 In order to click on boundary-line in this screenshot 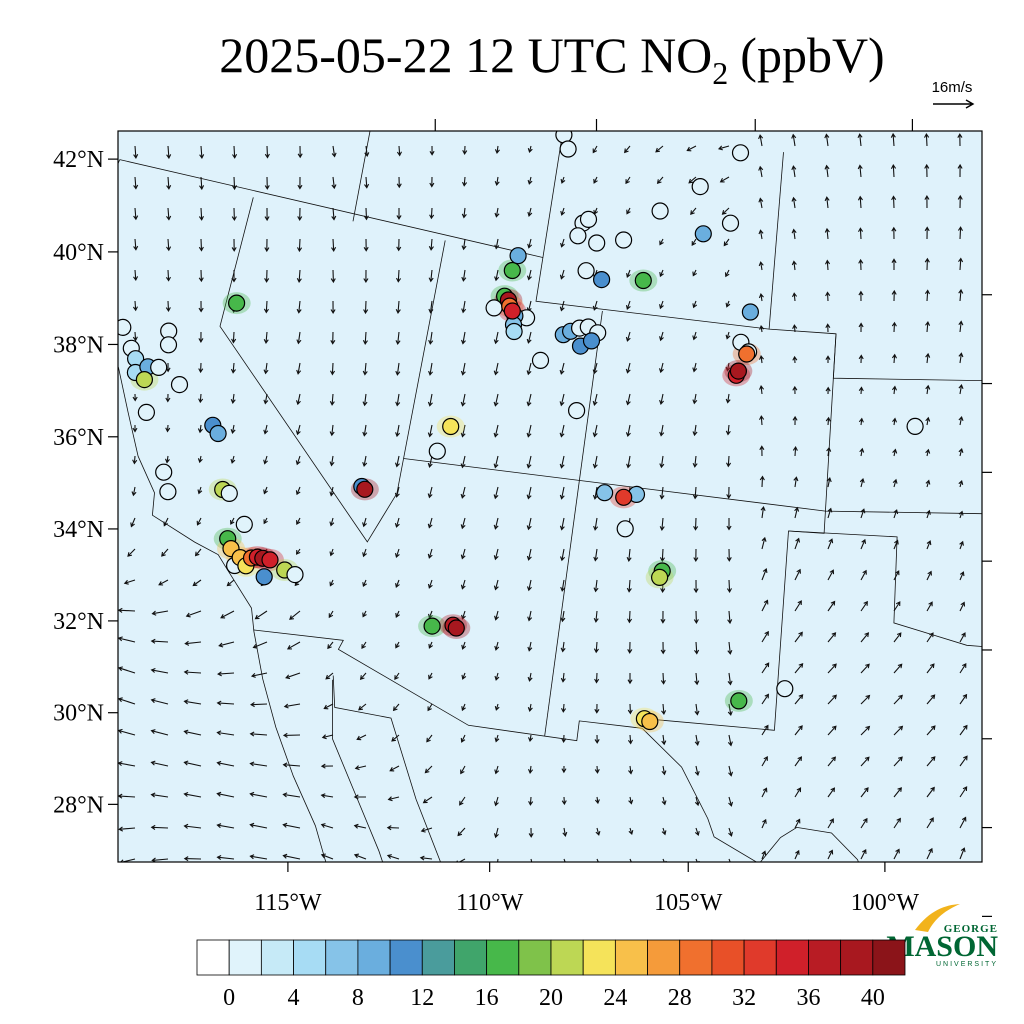, I will do `click(750, 795)`.